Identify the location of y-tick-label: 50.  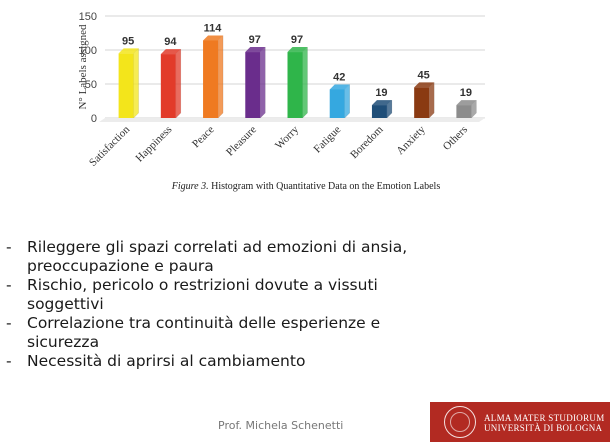
(91, 85).